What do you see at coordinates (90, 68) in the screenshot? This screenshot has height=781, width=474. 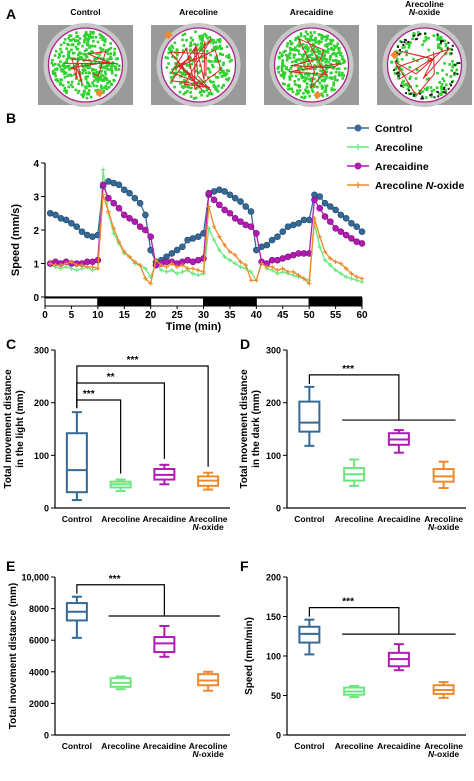 I see `trajectory-path` at bounding box center [90, 68].